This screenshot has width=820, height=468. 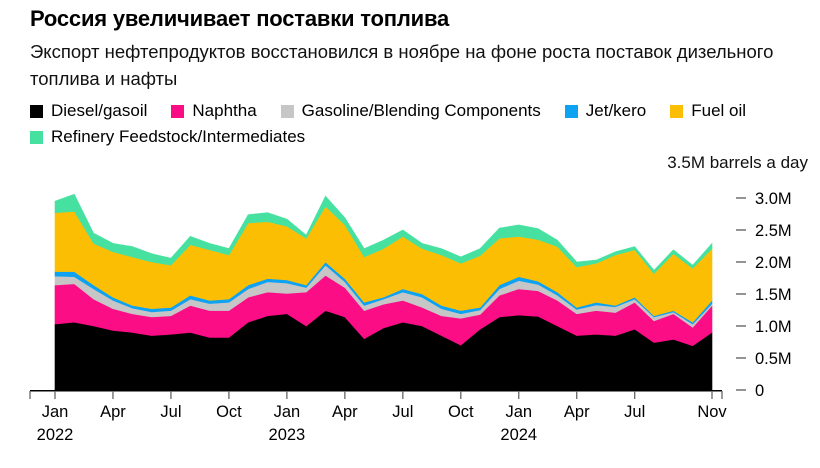 What do you see at coordinates (737, 162) in the screenshot?
I see `y-axis-unit-label: 3.5M barrels a day` at bounding box center [737, 162].